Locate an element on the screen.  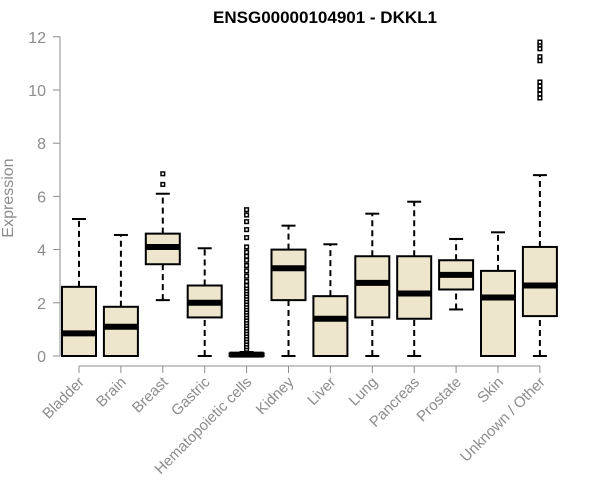
box-bladder is located at coordinates (79, 287).